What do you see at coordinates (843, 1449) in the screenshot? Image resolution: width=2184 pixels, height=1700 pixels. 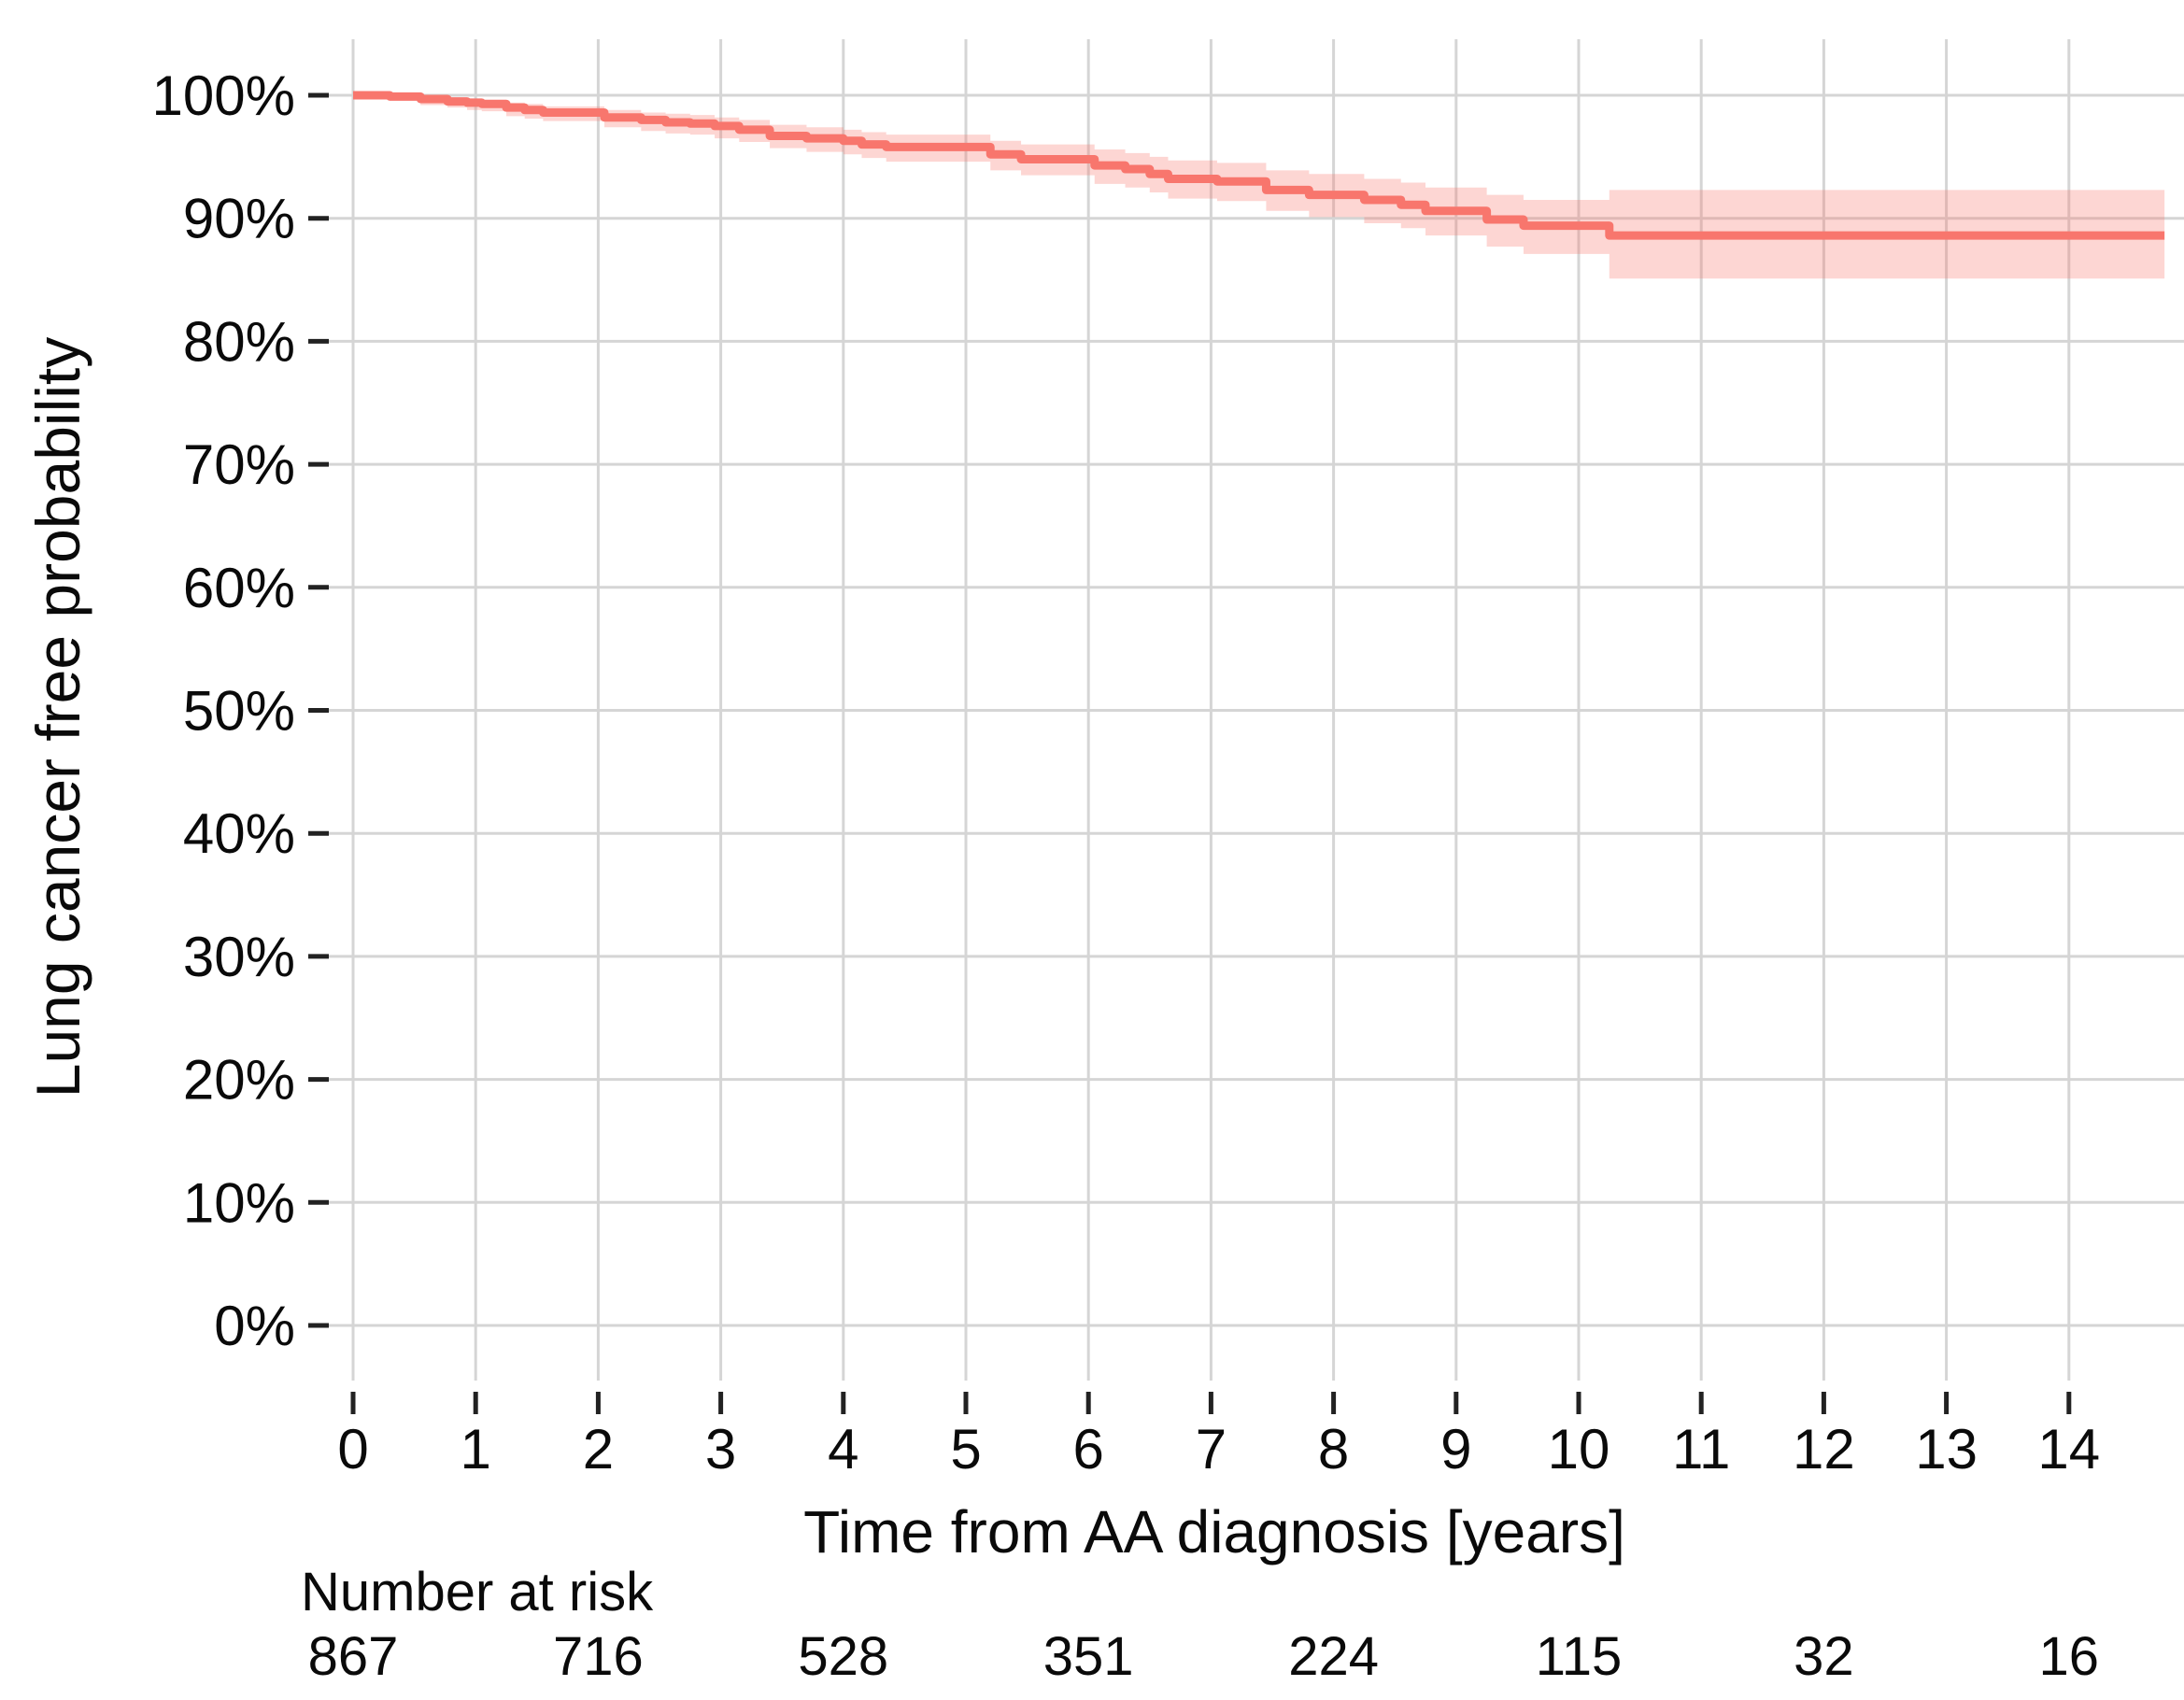 I see `x-tick-label-4: 4` at bounding box center [843, 1449].